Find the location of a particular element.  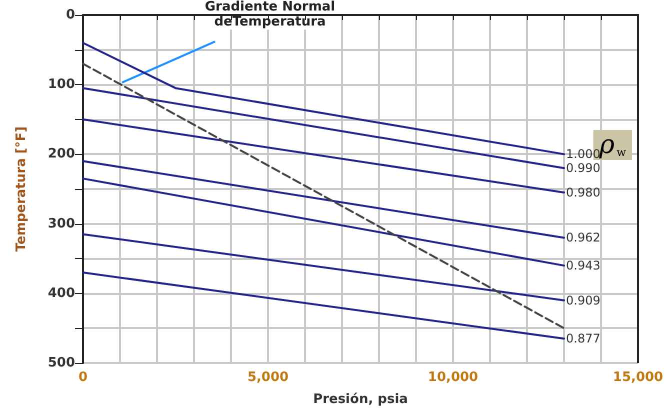

series-label: 0.909 is located at coordinates (583, 300).